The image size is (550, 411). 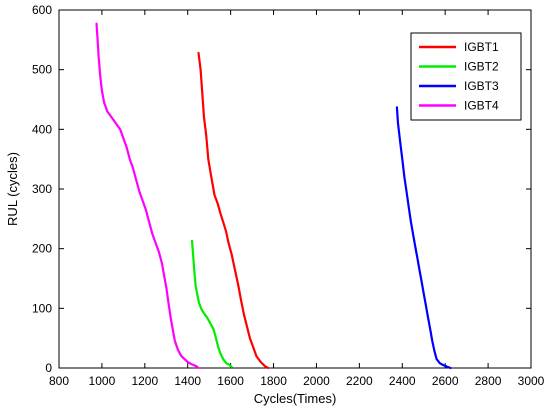 I want to click on x-tick-label: 1200, so click(x=144, y=381).